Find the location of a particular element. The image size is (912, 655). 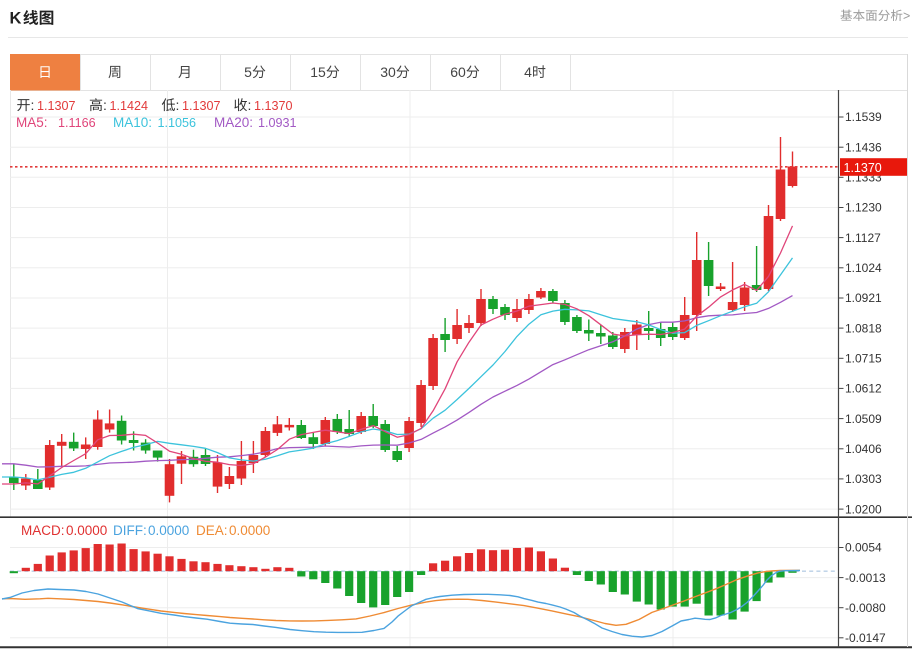

svg-text: -0.0147 is located at coordinates (865, 638).